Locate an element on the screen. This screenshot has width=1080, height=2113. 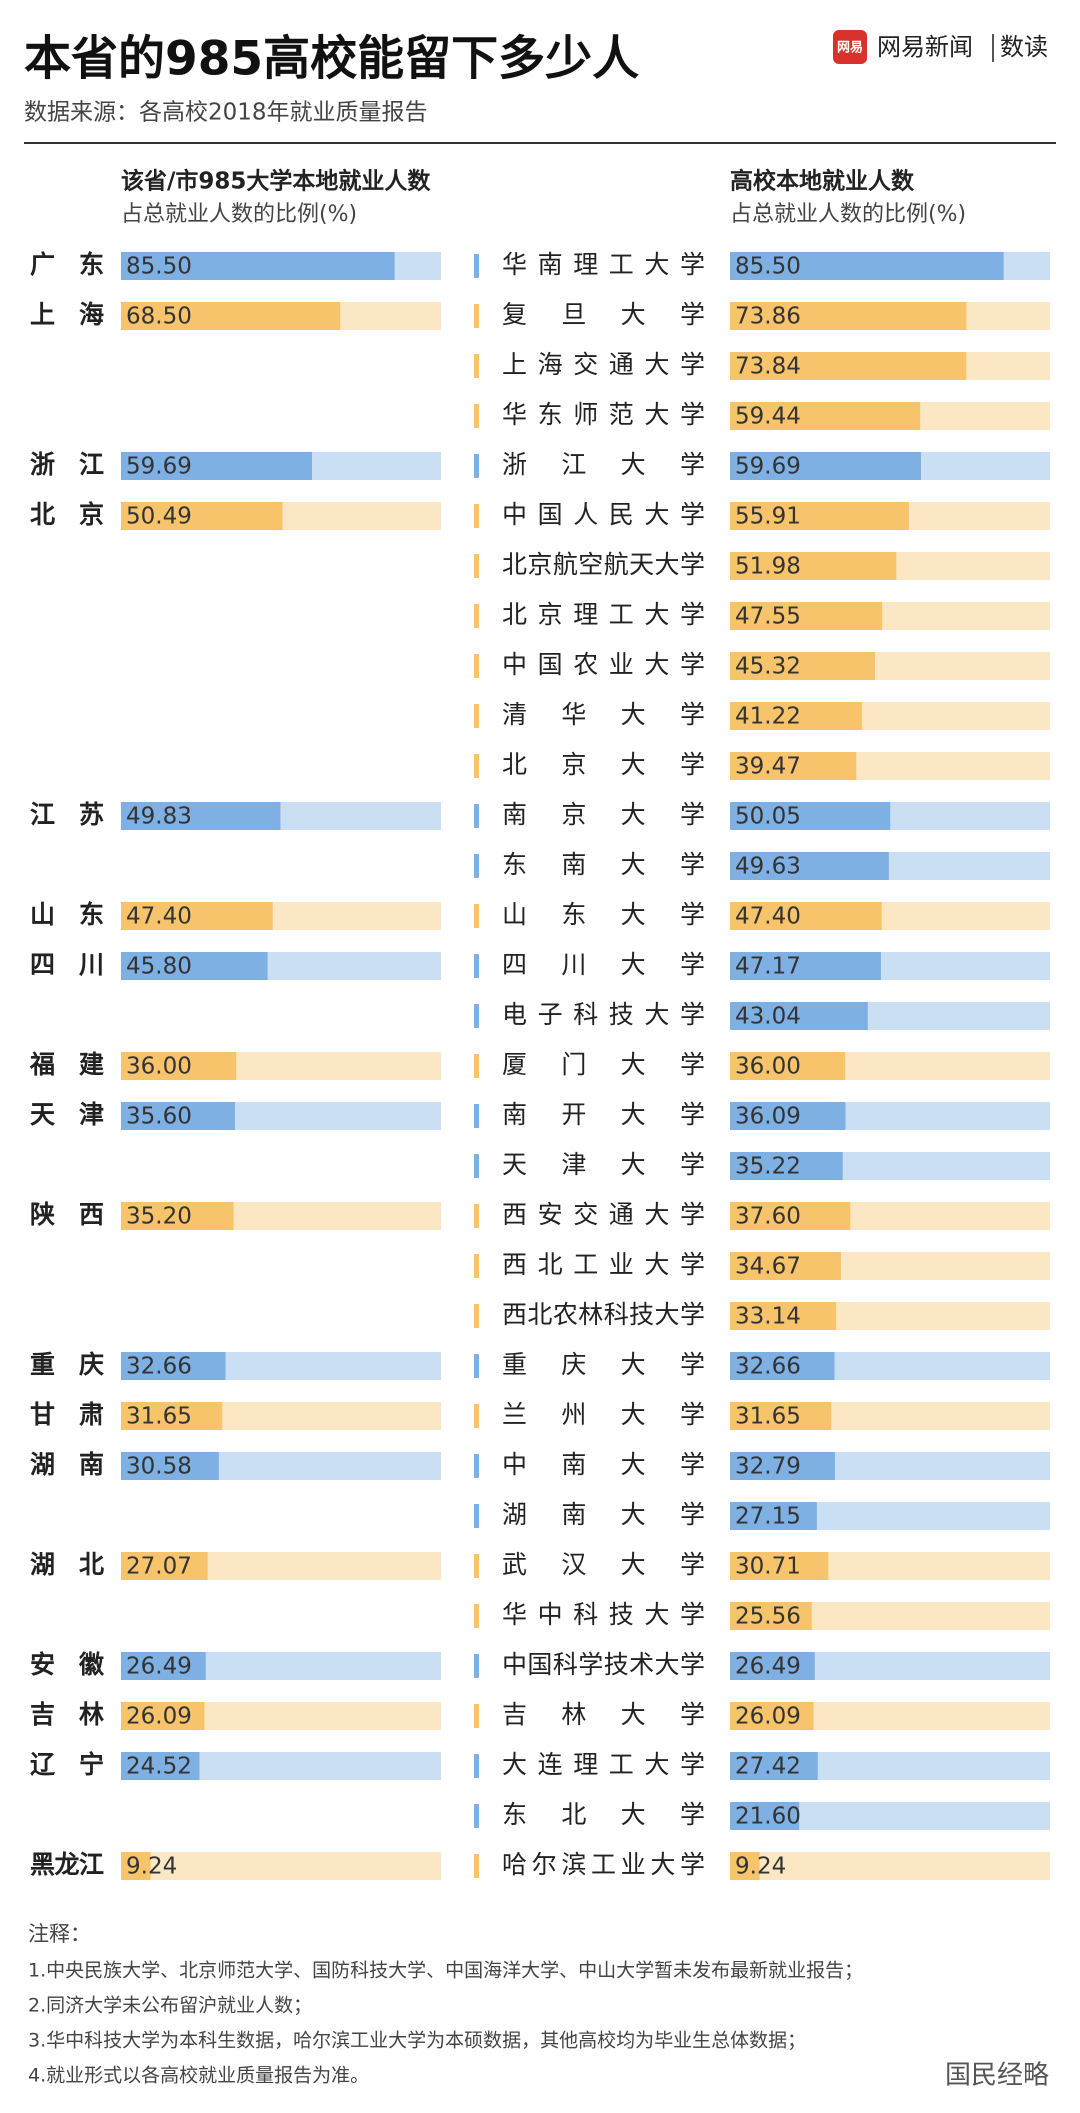
value-label: 33.14 is located at coordinates (768, 1317).